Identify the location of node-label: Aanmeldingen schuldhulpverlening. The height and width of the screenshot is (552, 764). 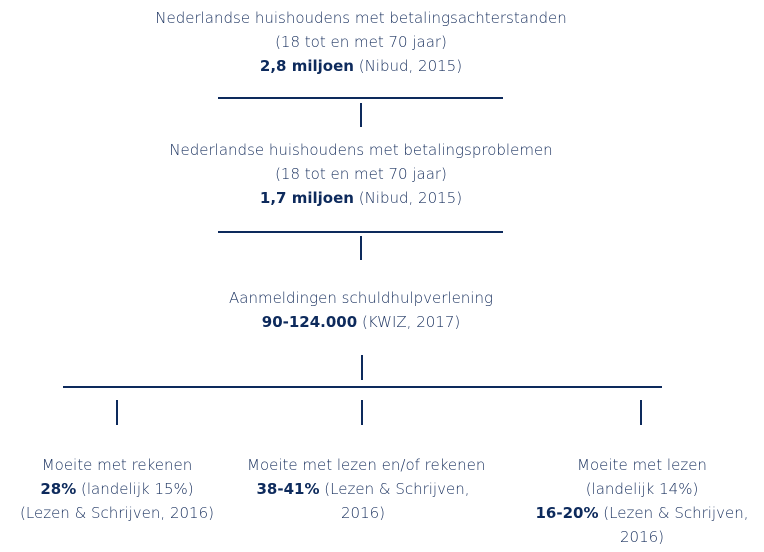
(361, 298).